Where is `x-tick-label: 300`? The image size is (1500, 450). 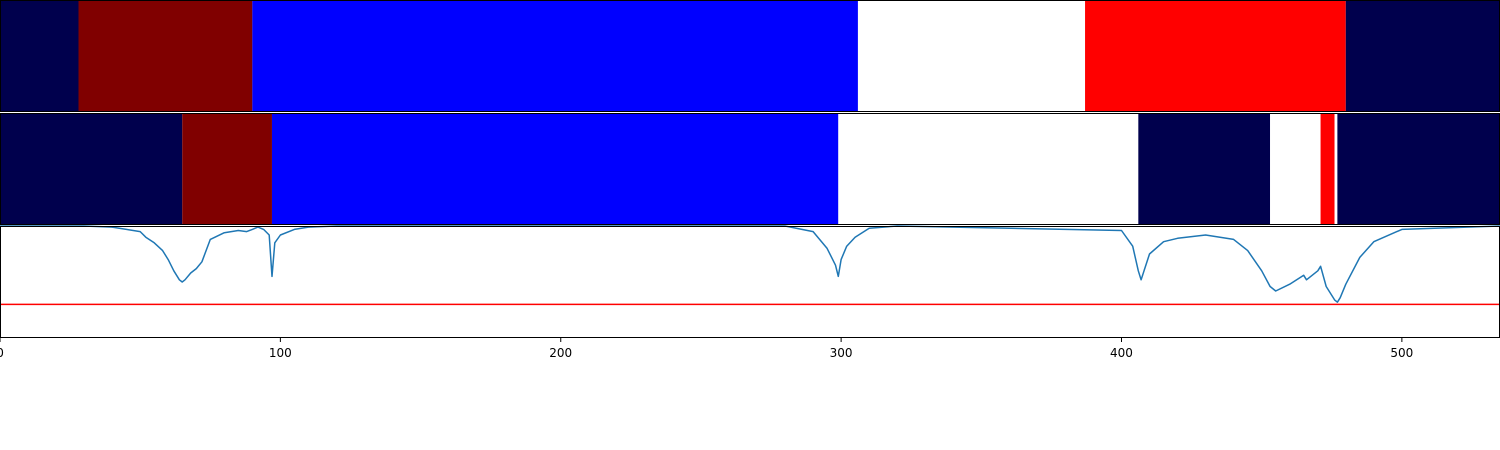 x-tick-label: 300 is located at coordinates (841, 353).